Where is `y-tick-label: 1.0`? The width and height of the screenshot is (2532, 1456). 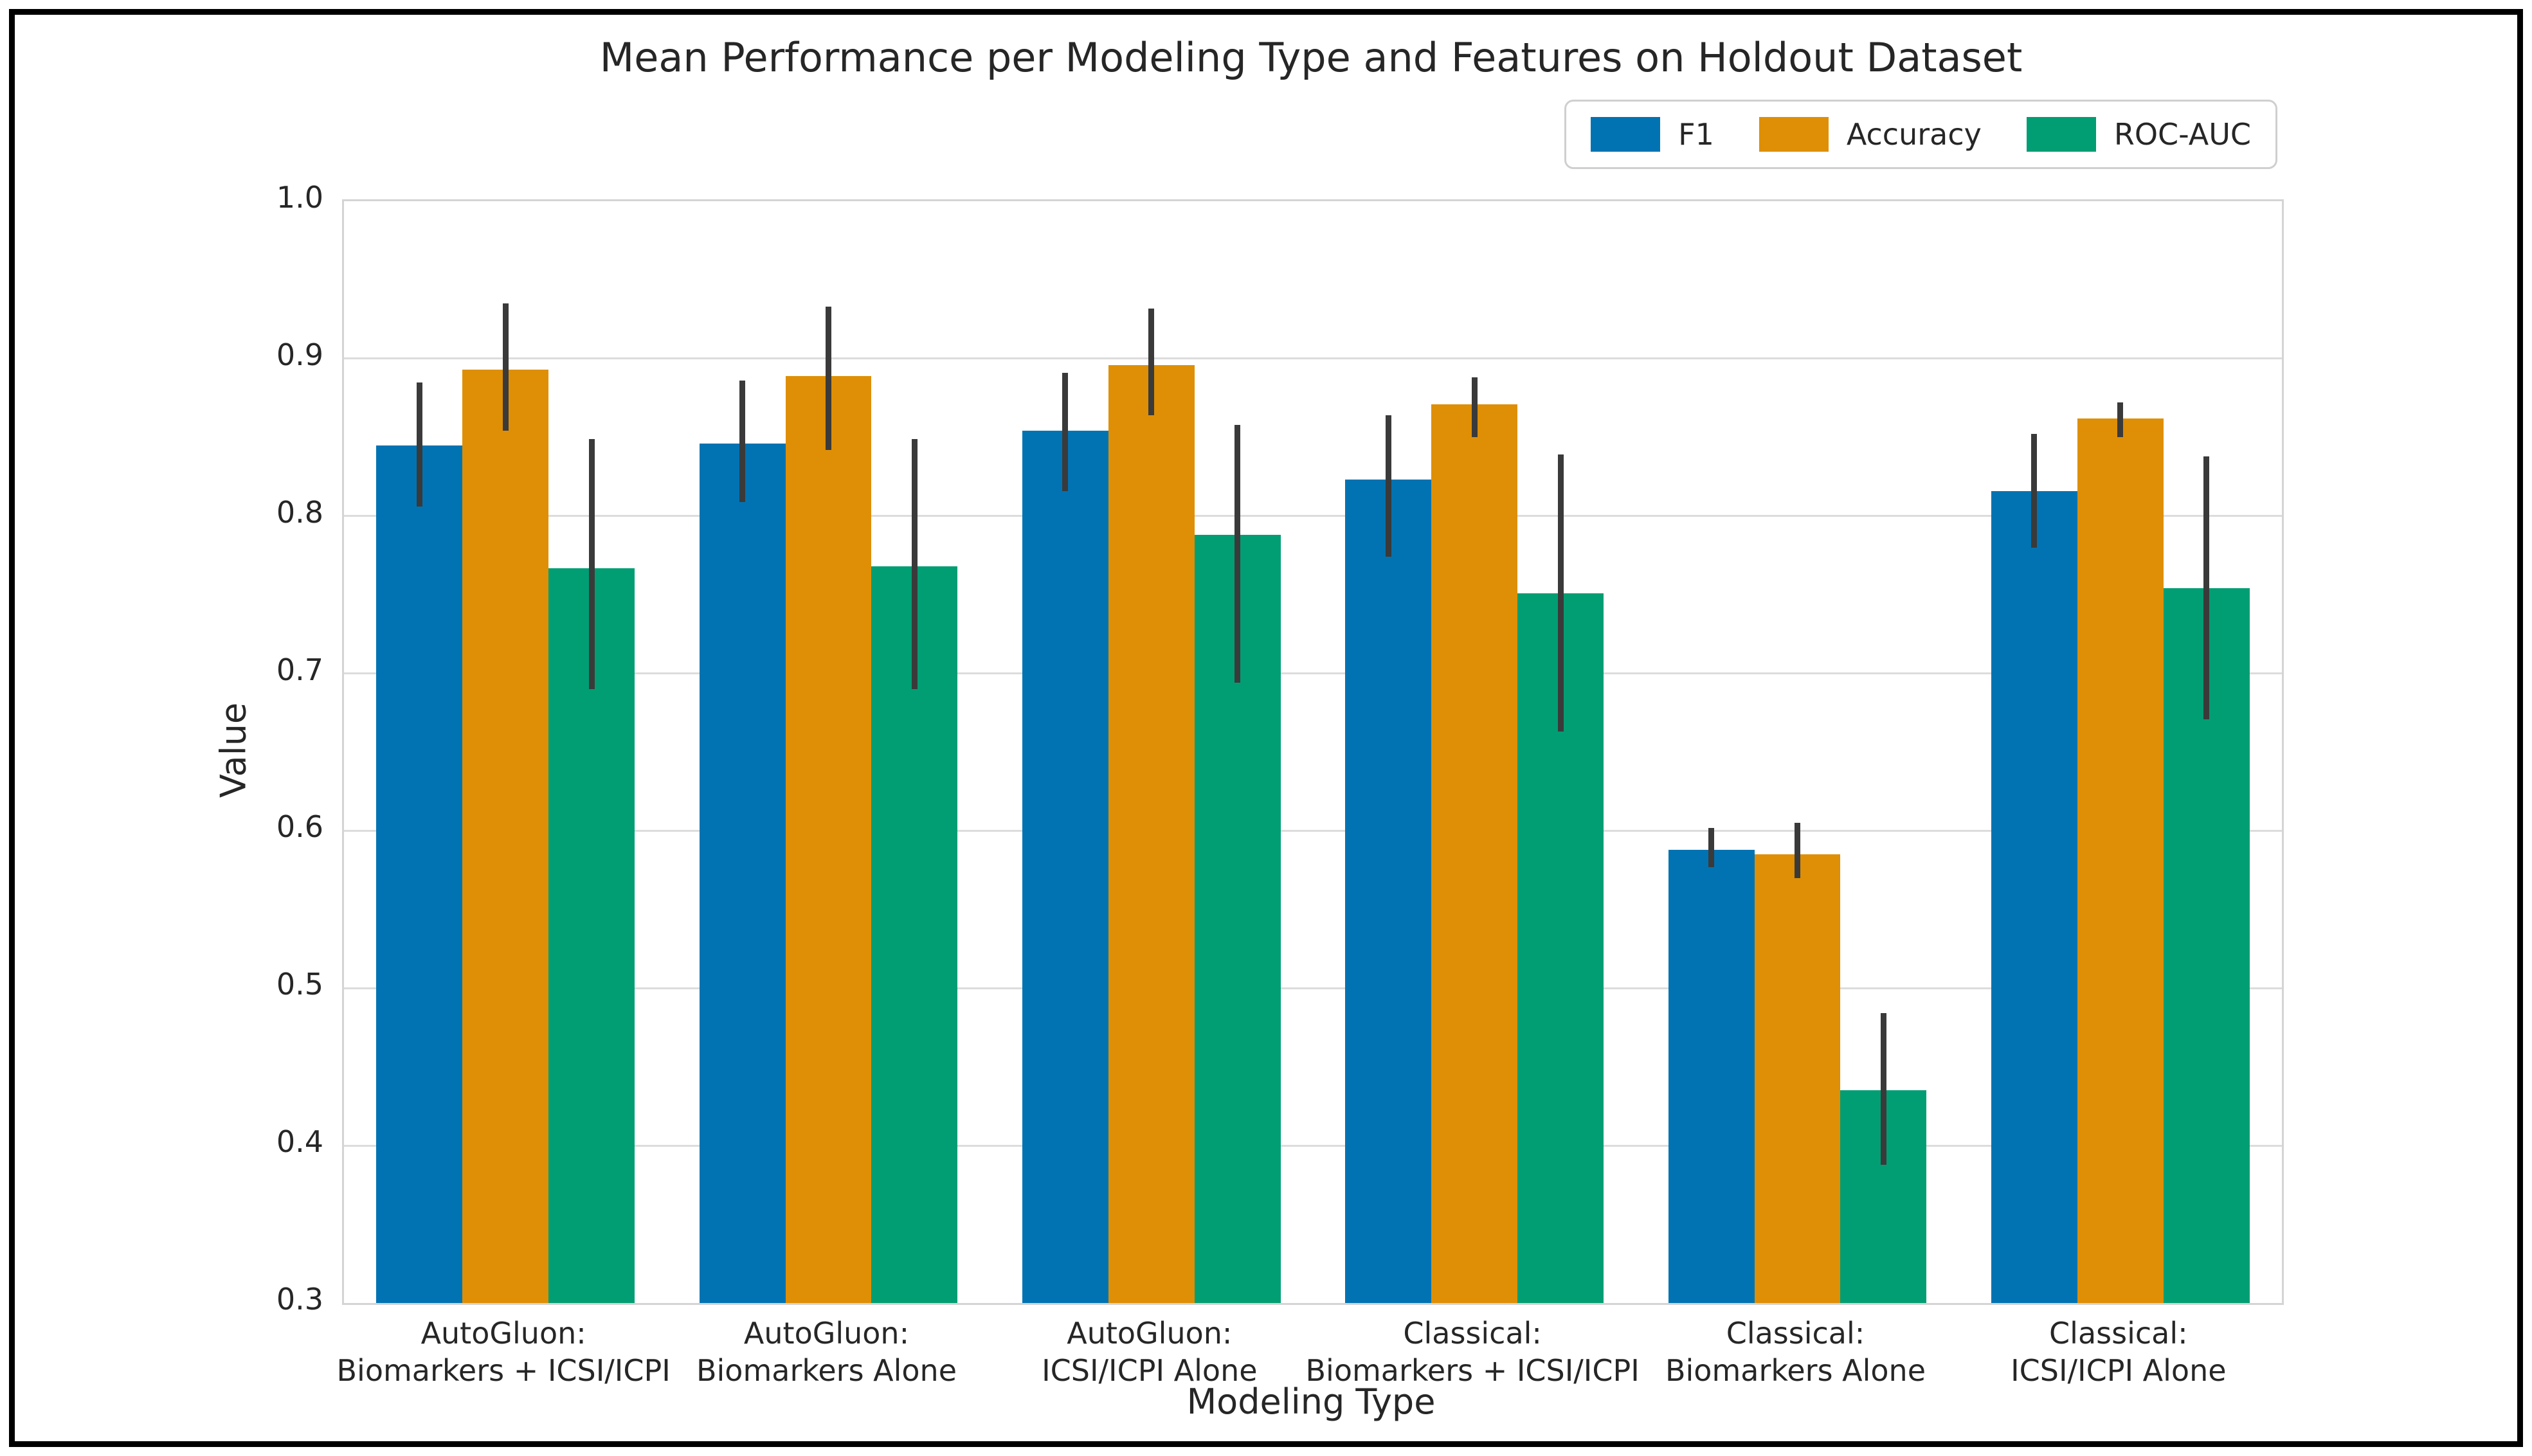 y-tick-label: 1.0 is located at coordinates (300, 198).